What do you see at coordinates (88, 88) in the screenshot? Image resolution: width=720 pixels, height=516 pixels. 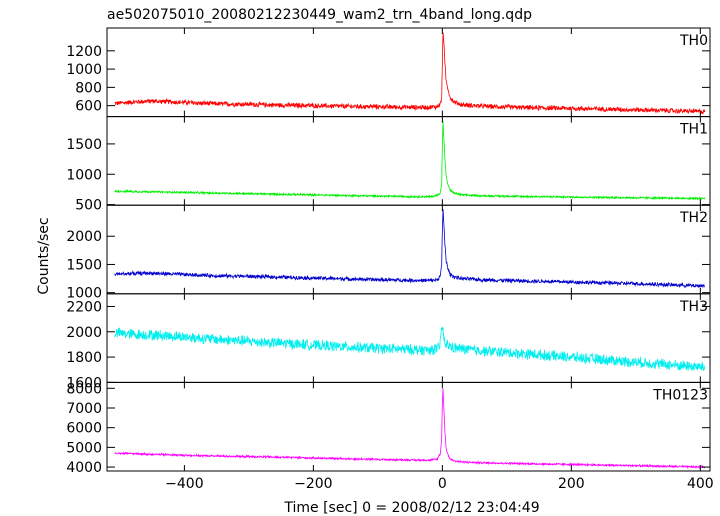 I see `y-tick-label: 800` at bounding box center [88, 88].